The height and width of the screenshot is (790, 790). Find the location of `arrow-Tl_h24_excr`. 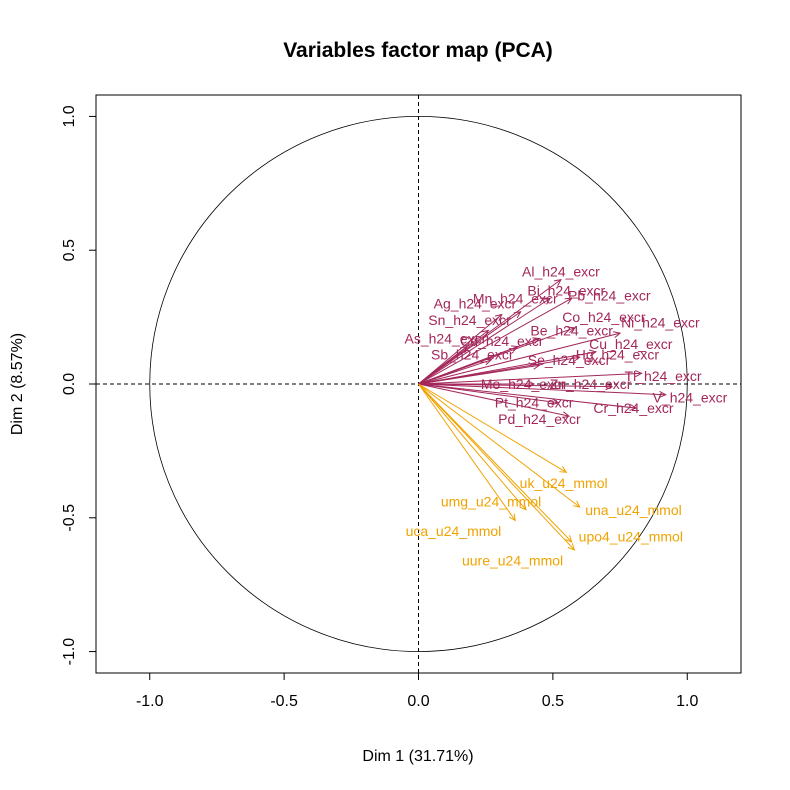

arrow-Tl_h24_excr is located at coordinates (530, 378).